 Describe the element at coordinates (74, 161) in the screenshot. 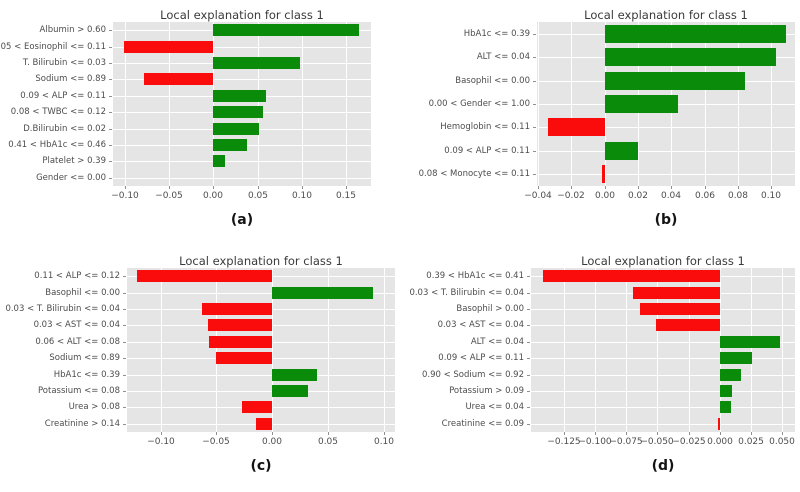

I see `y-axis-label: Platelet > 0.39` at that location.